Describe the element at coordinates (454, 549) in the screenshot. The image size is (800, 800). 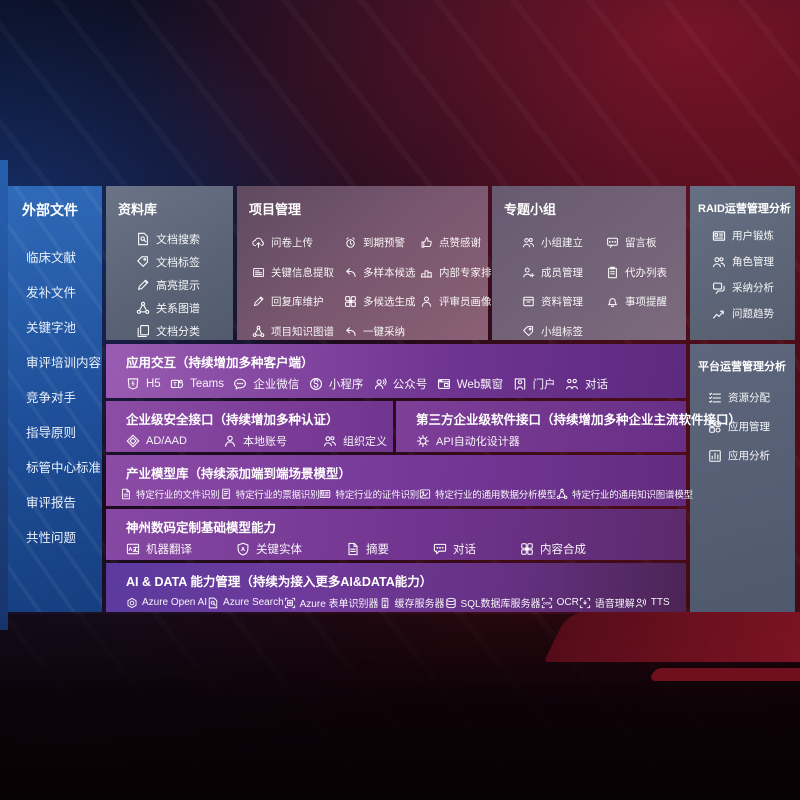
I see `foundation-item-3: 对话` at that location.